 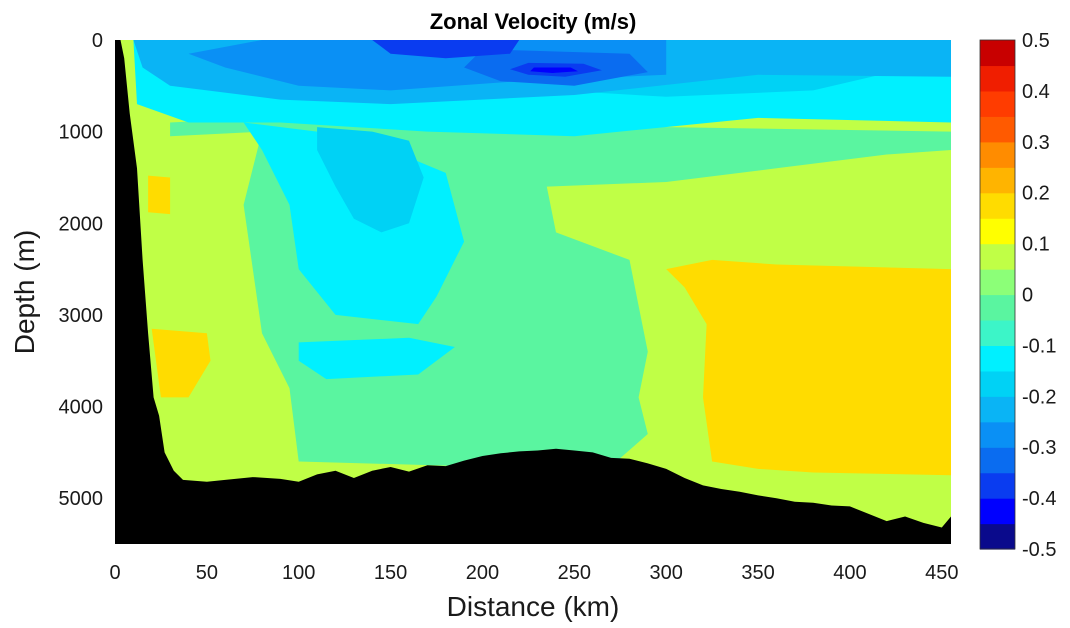 I want to click on y-tick-label: 5000, so click(x=81, y=499).